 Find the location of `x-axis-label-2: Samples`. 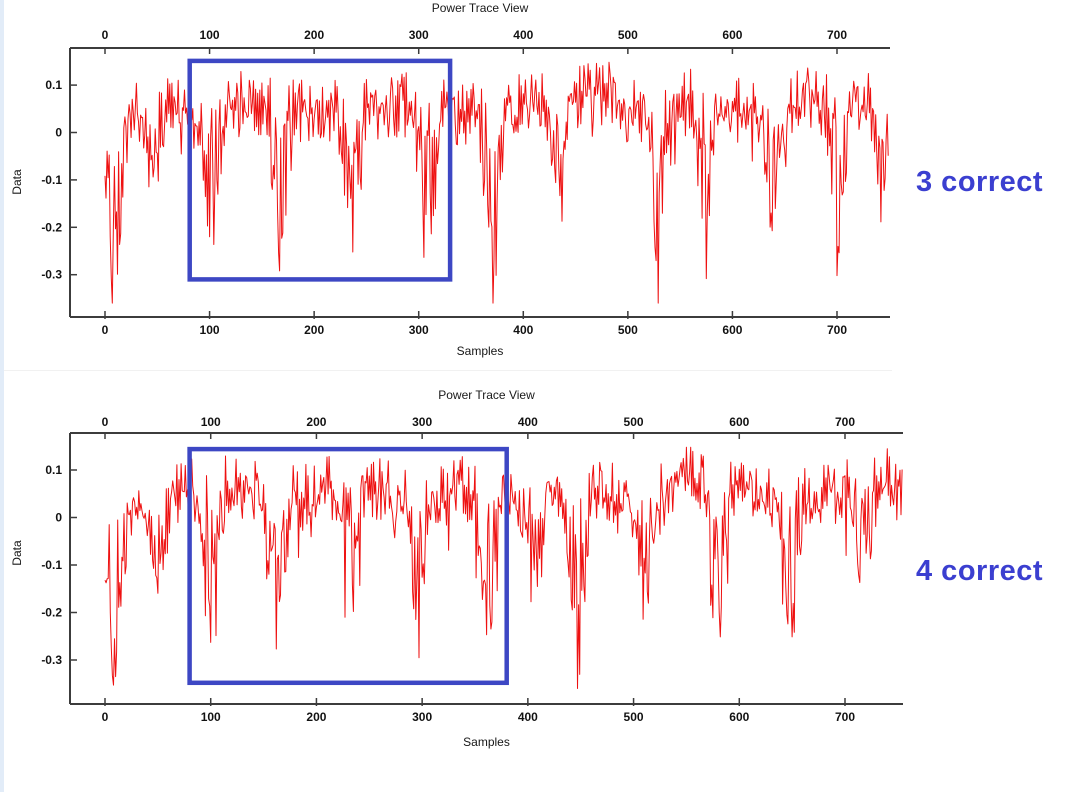

x-axis-label-2: Samples is located at coordinates (486, 742).